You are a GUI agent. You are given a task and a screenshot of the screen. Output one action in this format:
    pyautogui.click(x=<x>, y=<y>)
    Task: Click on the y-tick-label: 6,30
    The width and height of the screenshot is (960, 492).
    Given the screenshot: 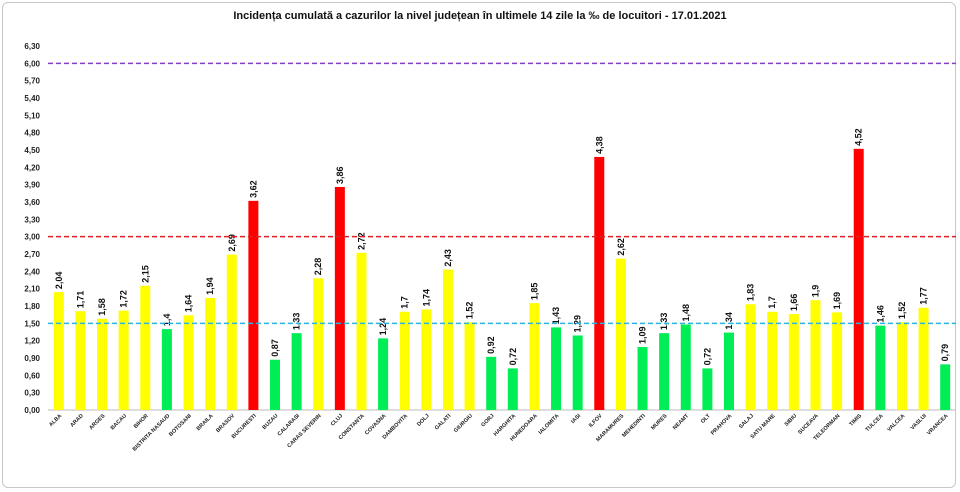 What is the action you would take?
    pyautogui.click(x=32, y=46)
    